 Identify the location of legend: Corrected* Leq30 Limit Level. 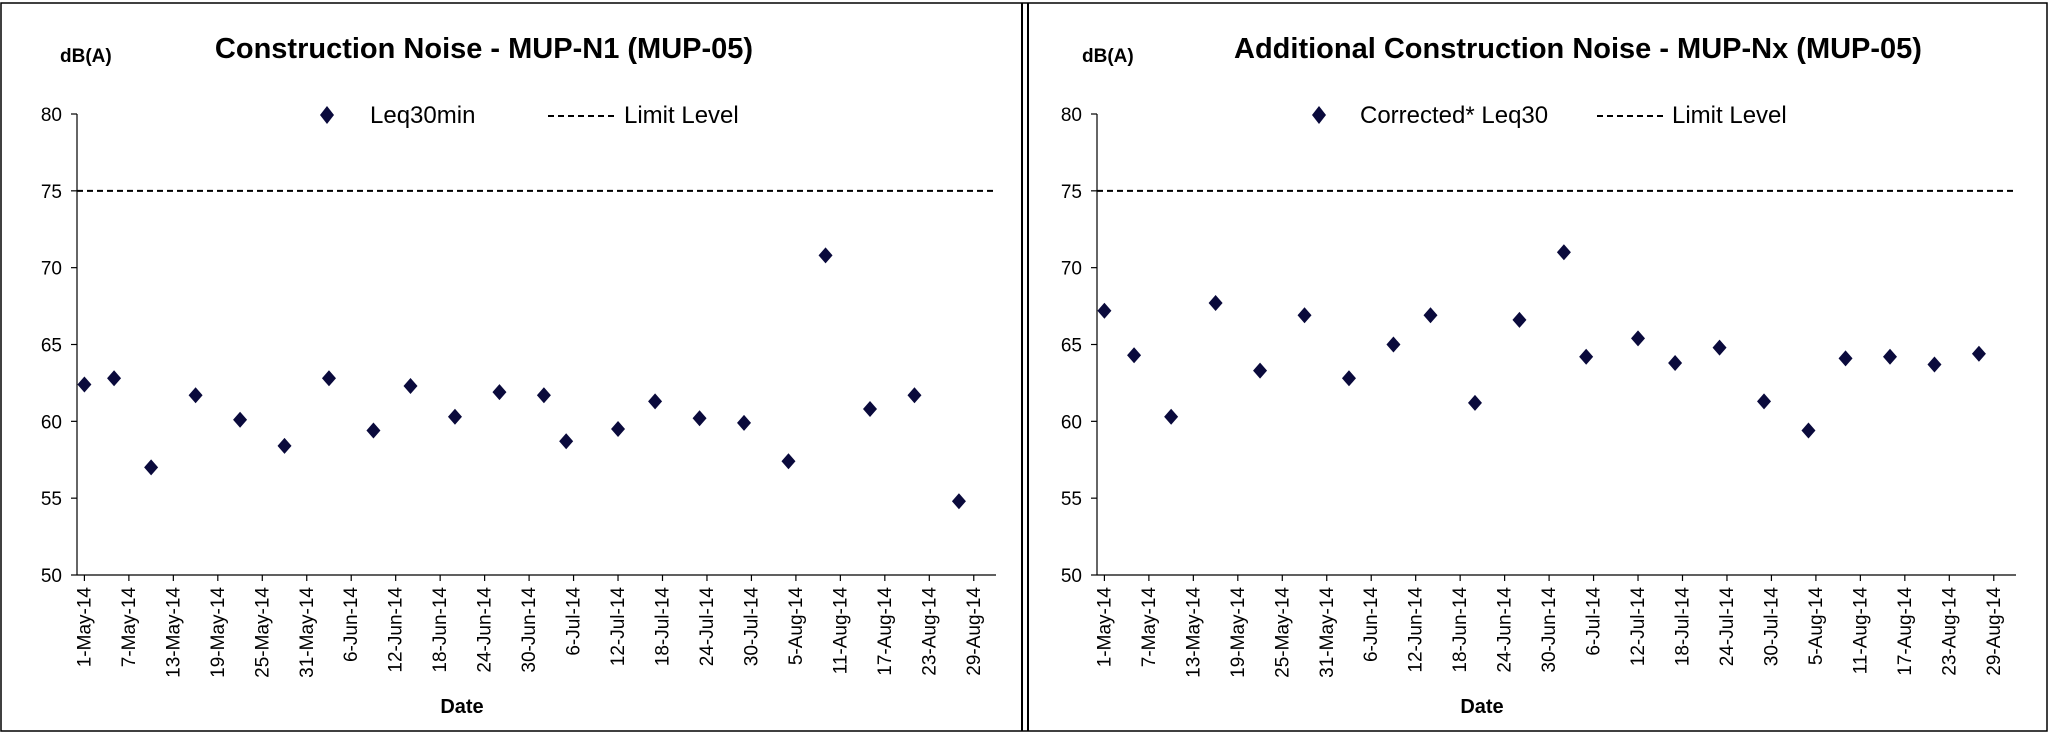
(1549, 115).